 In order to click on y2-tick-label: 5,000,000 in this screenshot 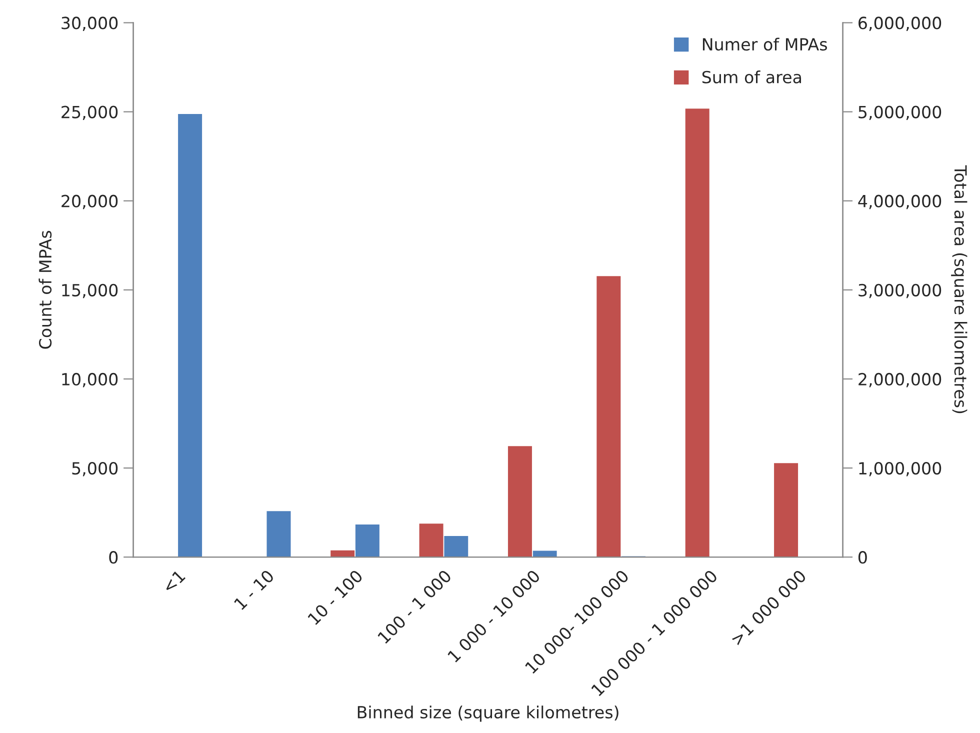, I will do `click(900, 113)`.